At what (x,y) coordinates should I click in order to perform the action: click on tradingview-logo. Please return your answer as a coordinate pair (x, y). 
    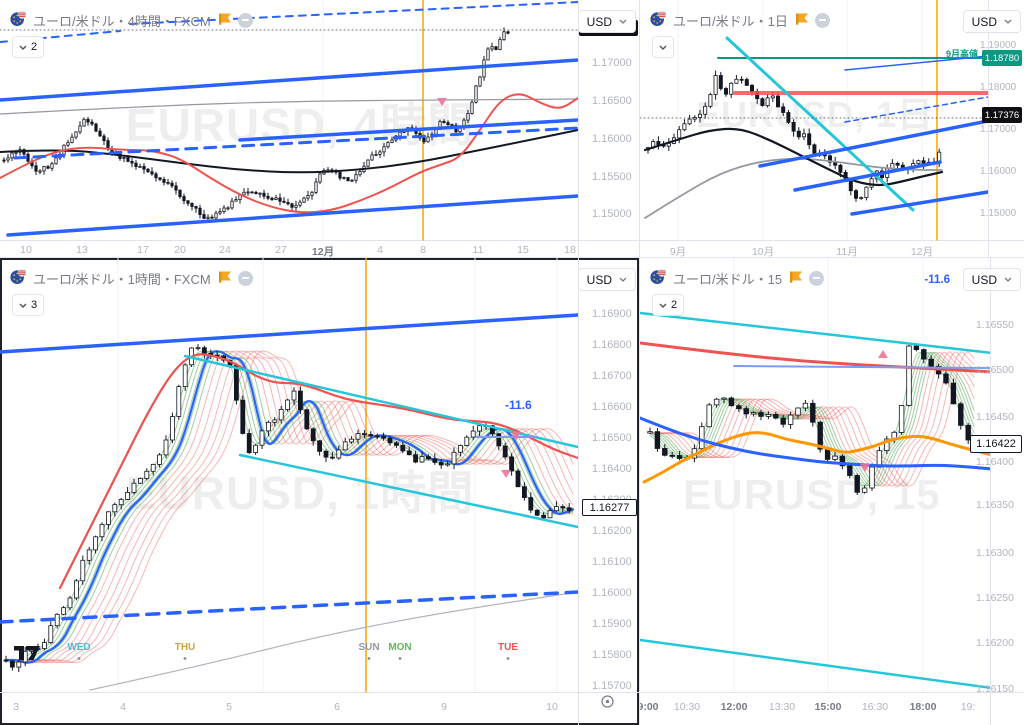
    Looking at the image, I should click on (29, 654).